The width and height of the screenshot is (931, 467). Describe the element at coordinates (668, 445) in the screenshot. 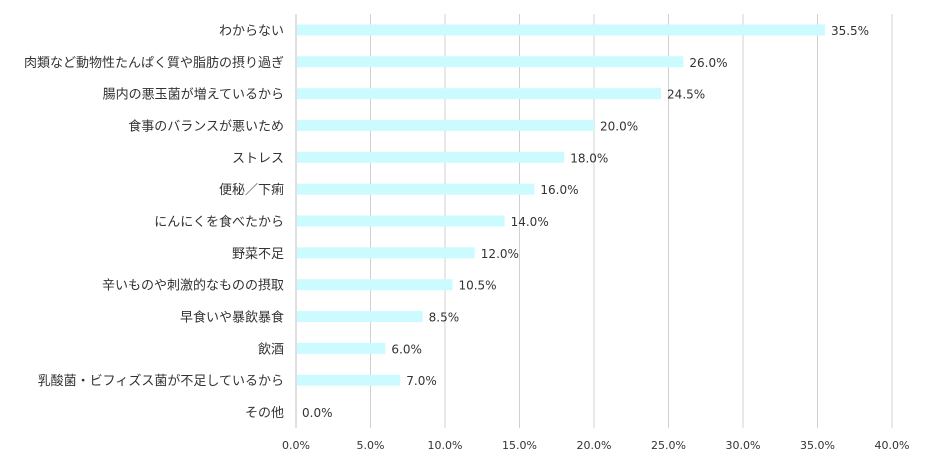

I see `x-tick-label: 25.0%` at that location.